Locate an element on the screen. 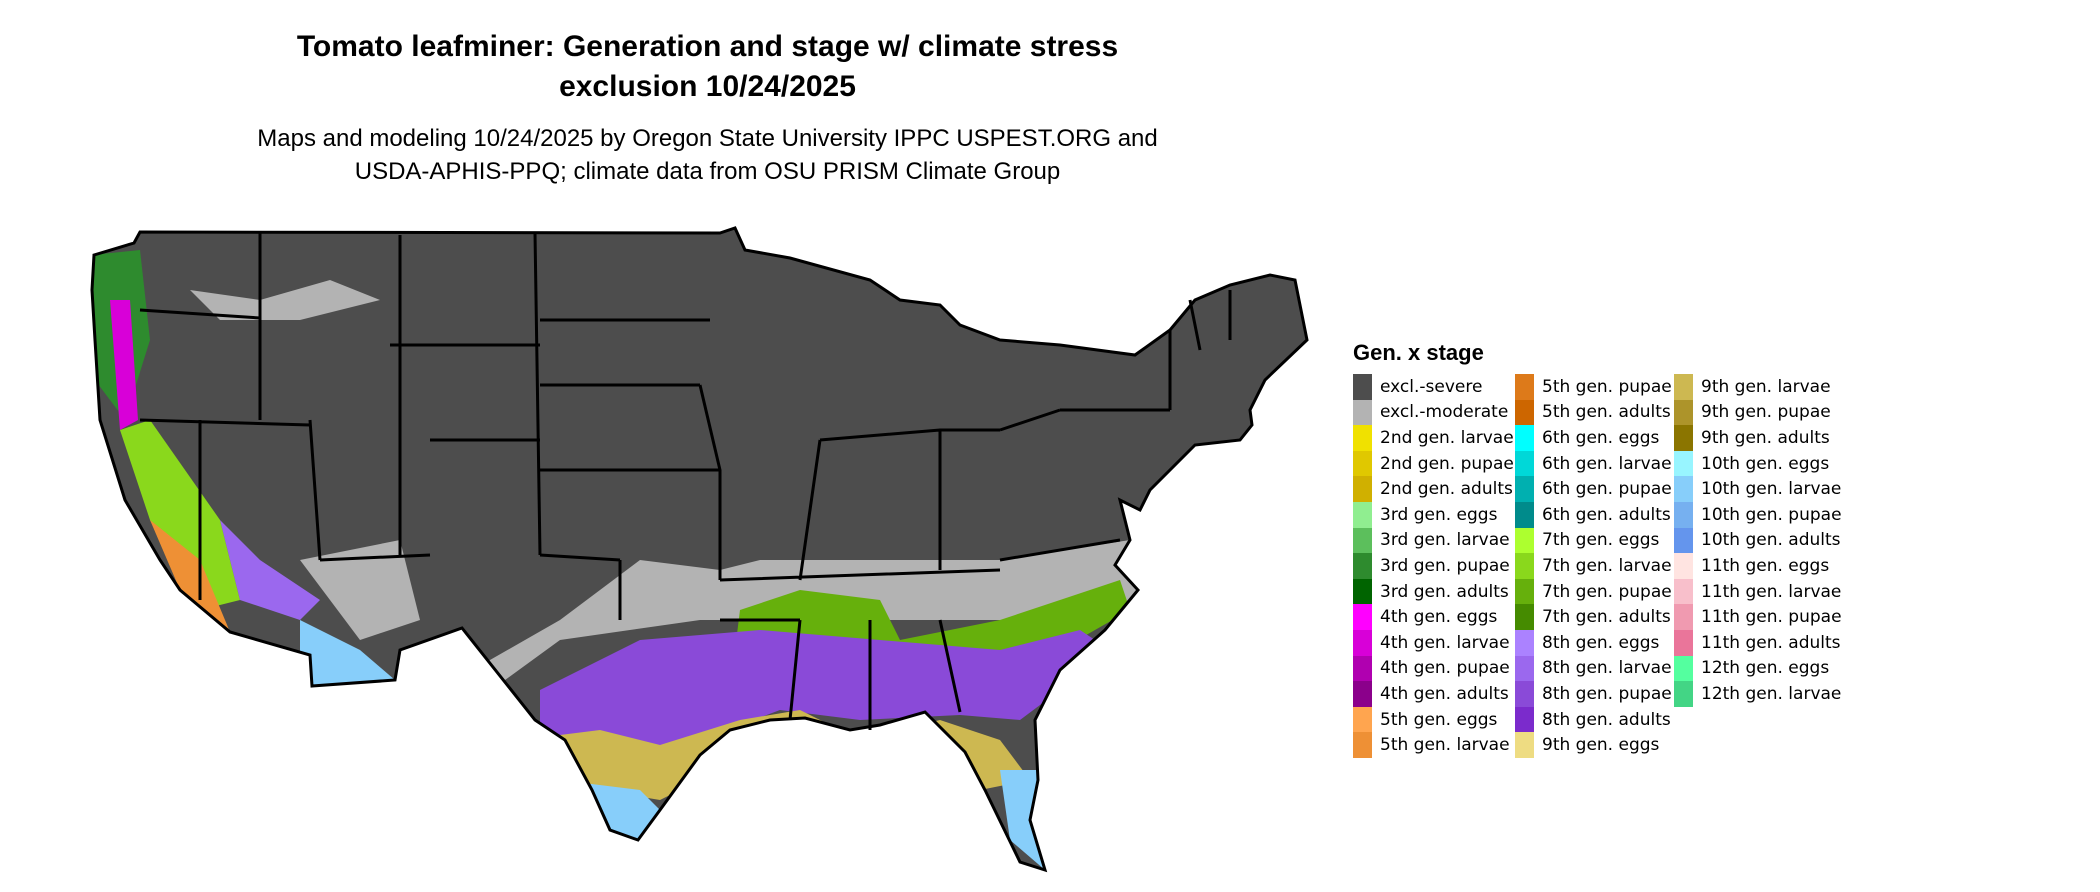 The image size is (2100, 892). legend-label: 7th gen. larvae is located at coordinates (1607, 565).